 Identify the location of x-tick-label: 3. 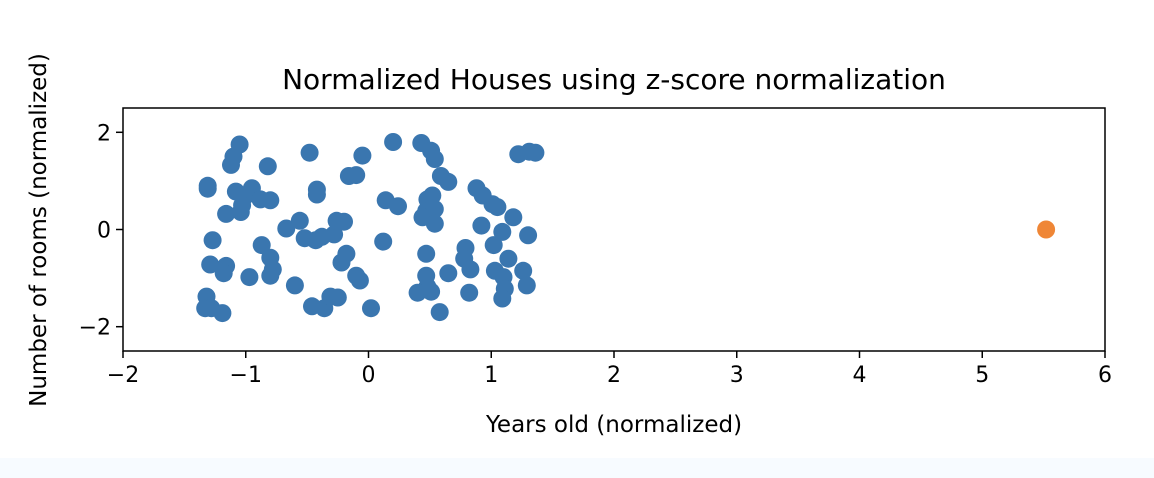
(737, 375).